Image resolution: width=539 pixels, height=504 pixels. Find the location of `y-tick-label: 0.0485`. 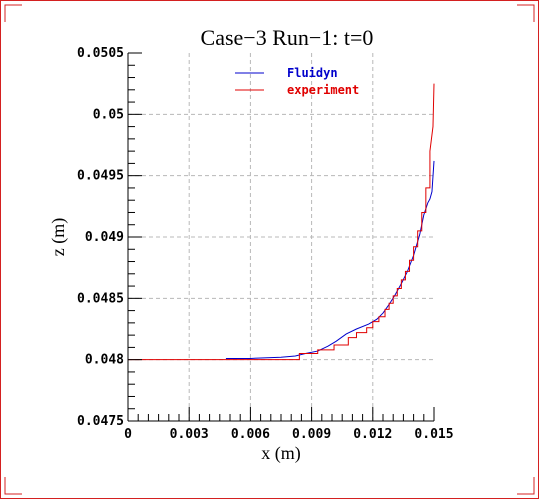

y-tick-label: 0.0485 is located at coordinates (100, 298).